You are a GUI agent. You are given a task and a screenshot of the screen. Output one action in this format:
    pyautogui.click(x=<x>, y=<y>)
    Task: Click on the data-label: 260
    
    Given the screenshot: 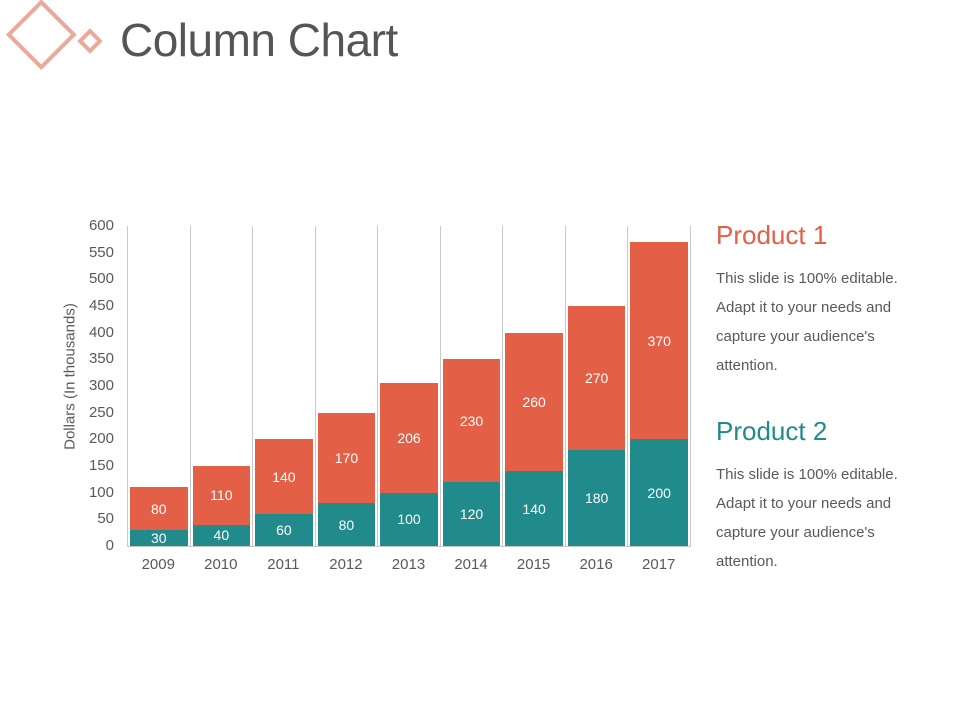 What is the action you would take?
    pyautogui.click(x=534, y=401)
    